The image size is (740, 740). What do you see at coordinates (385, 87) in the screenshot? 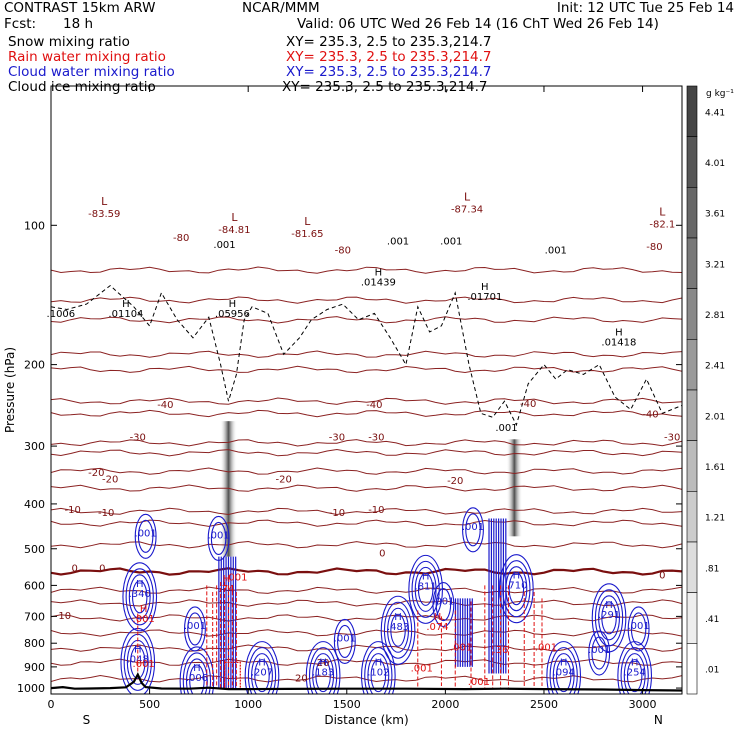
I see `xy-cloud-ice: XY= 235.3, 2.5 to 235.3,214.7` at bounding box center [385, 87].